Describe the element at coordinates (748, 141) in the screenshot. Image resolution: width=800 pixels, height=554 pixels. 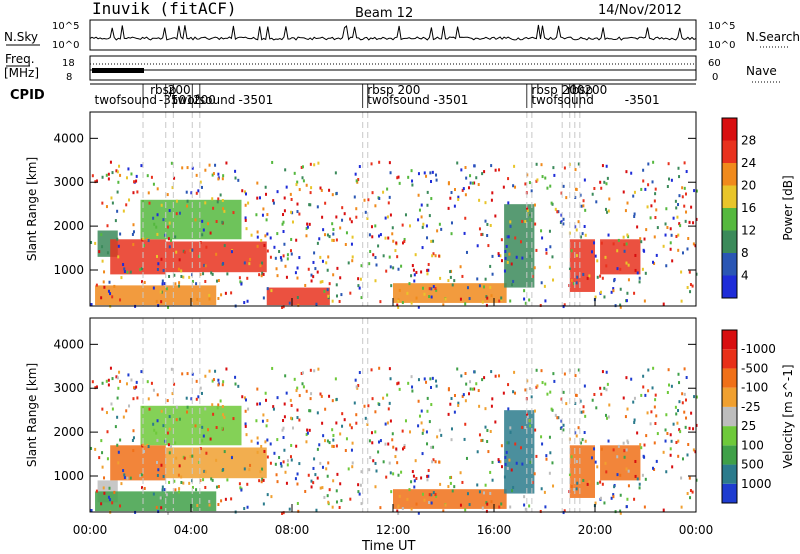
I see `colorbar-tick-label: 28` at that location.